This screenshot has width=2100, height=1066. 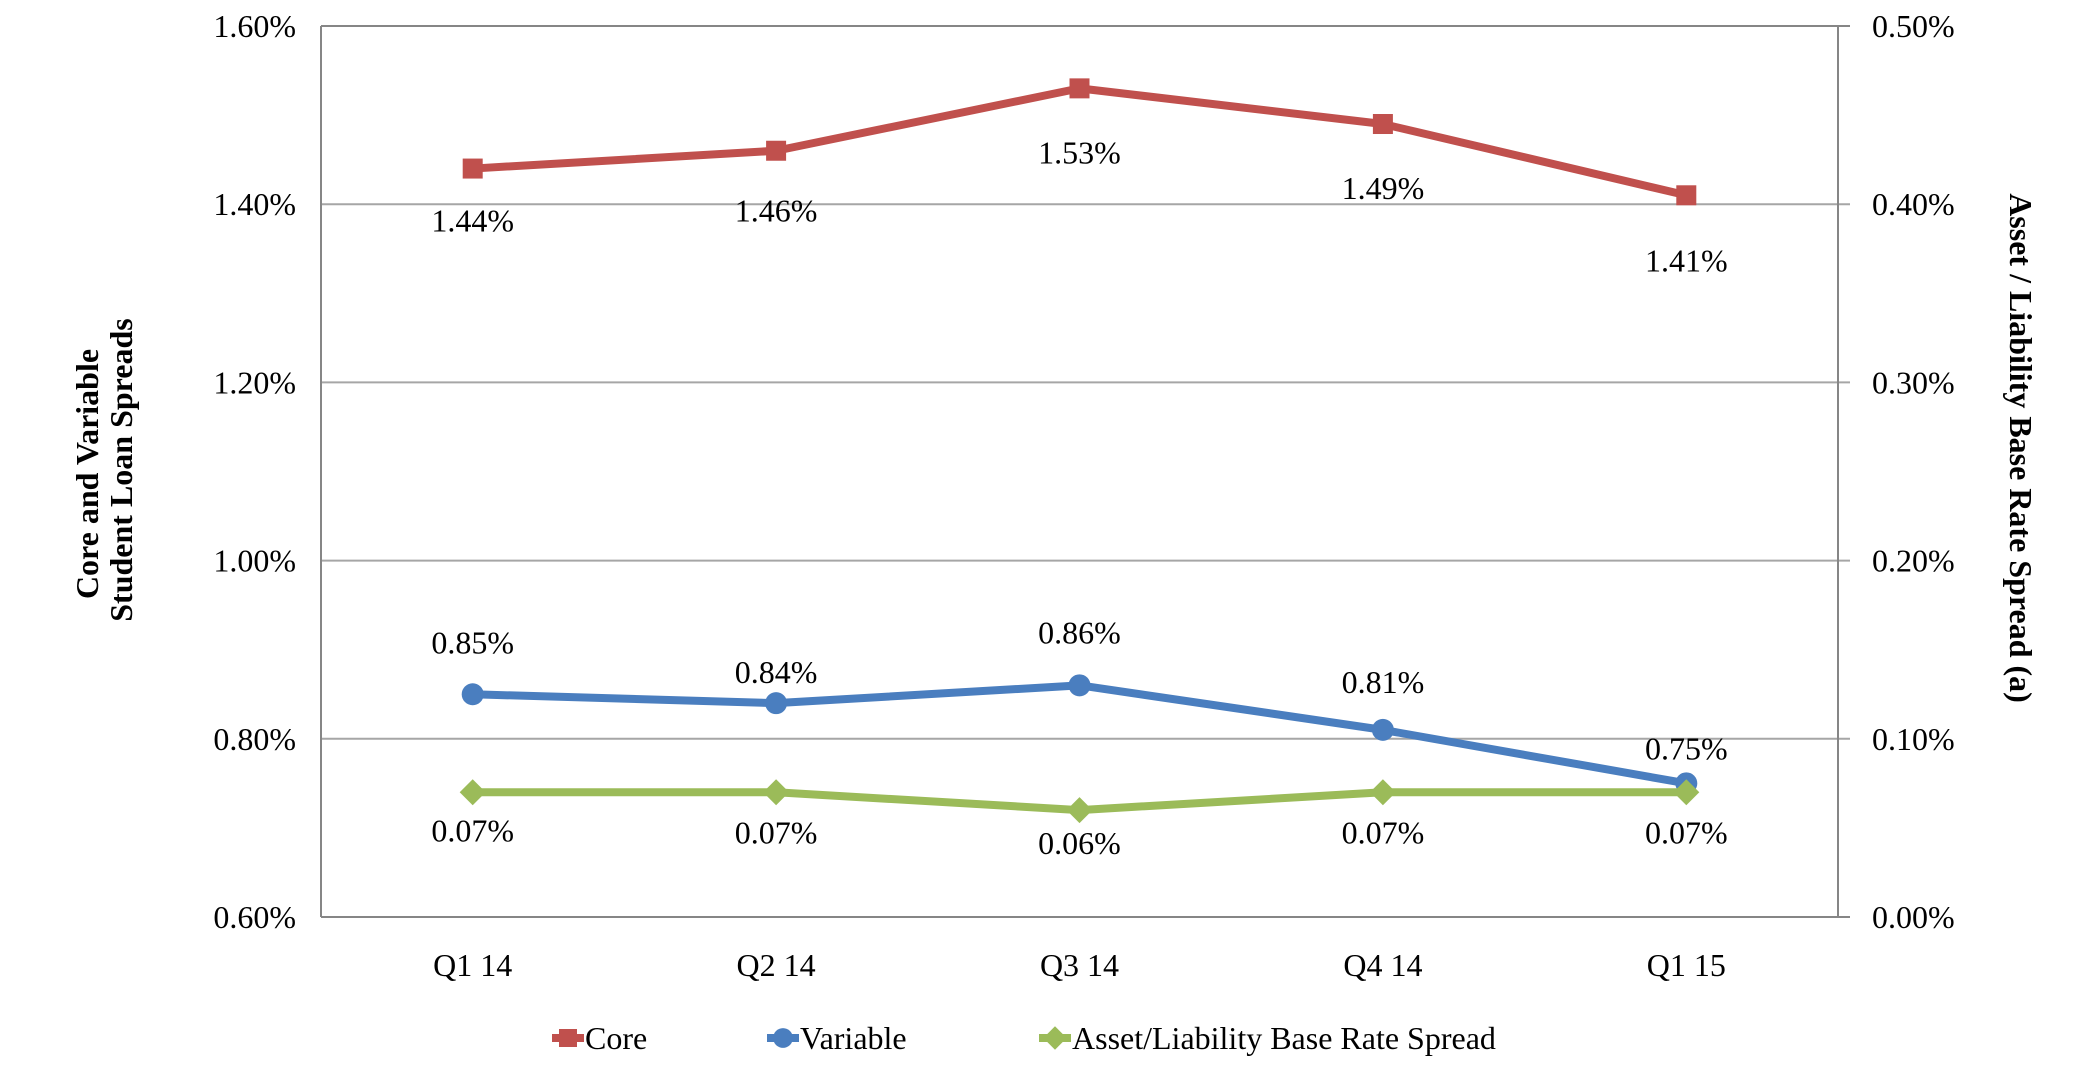 I want to click on legend-label-variable: Variable, so click(x=853, y=1038).